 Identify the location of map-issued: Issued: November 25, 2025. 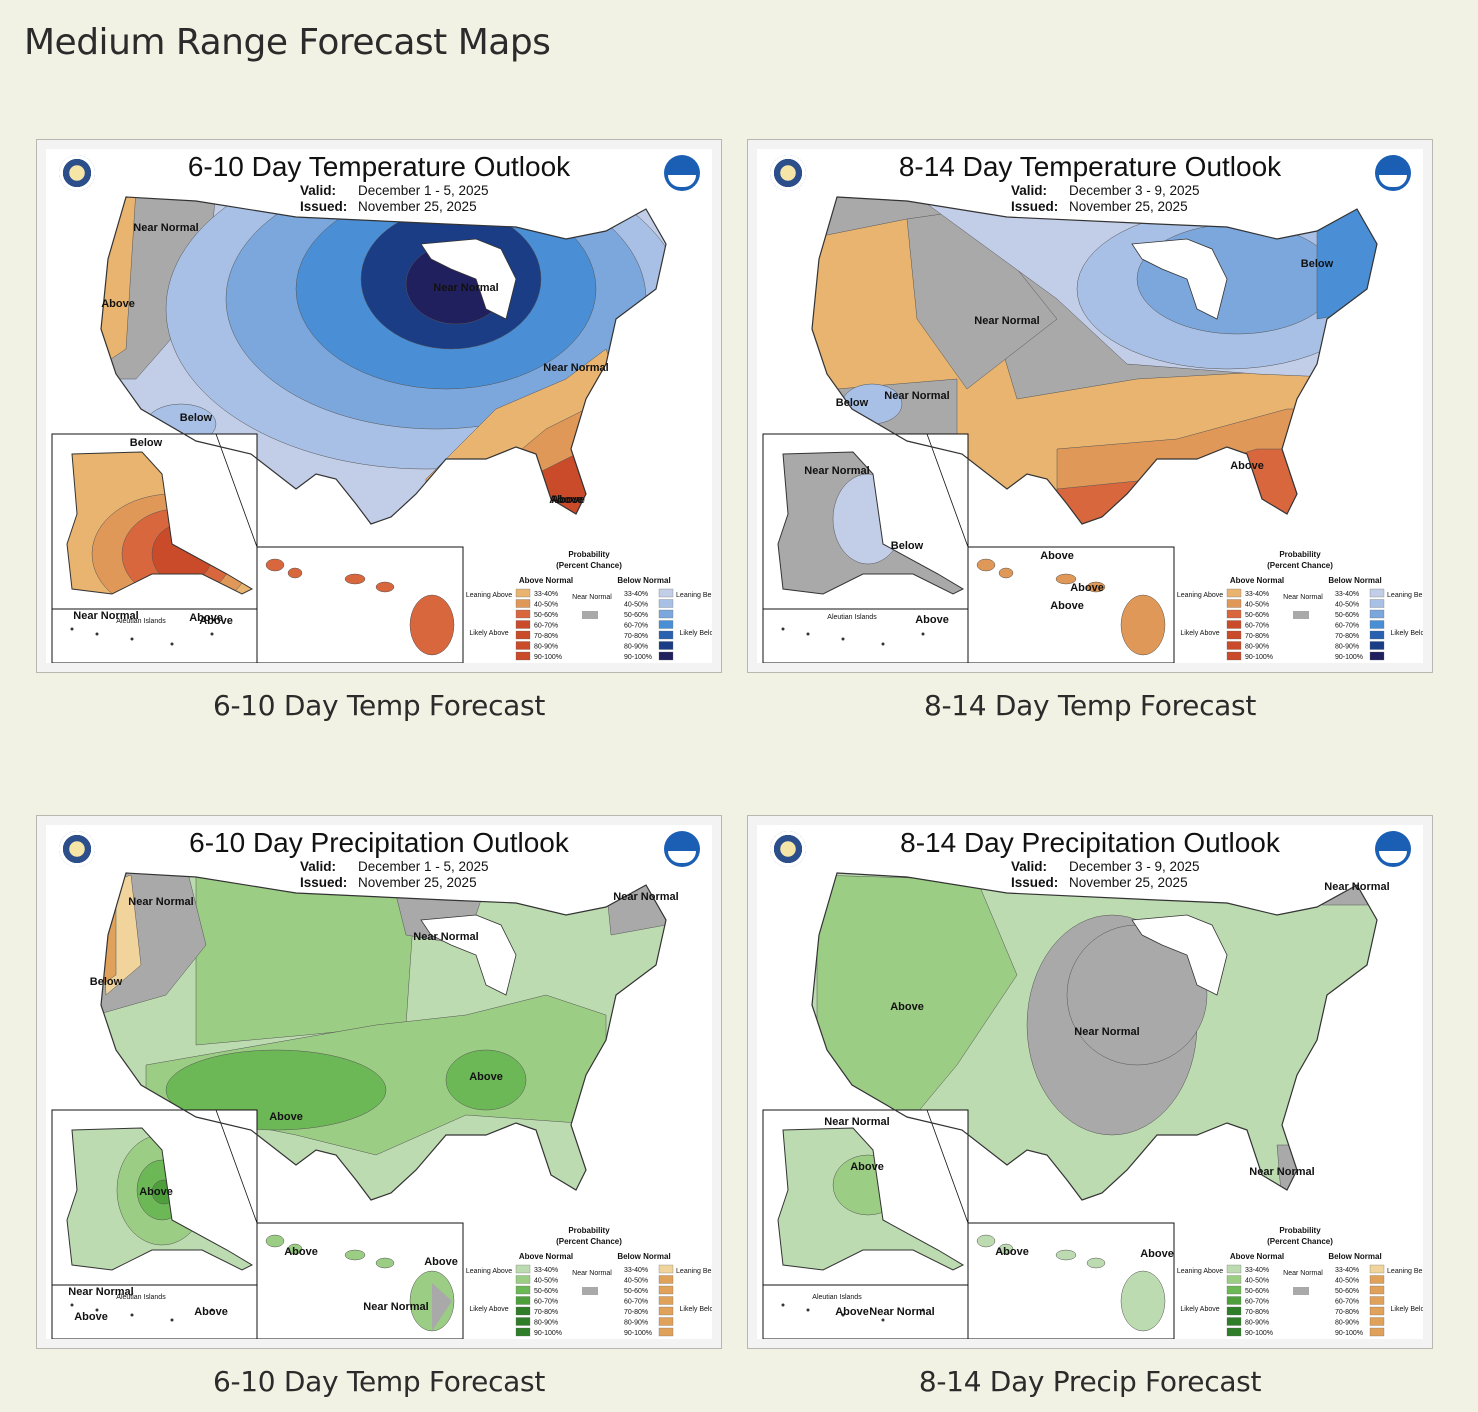
(388, 882).